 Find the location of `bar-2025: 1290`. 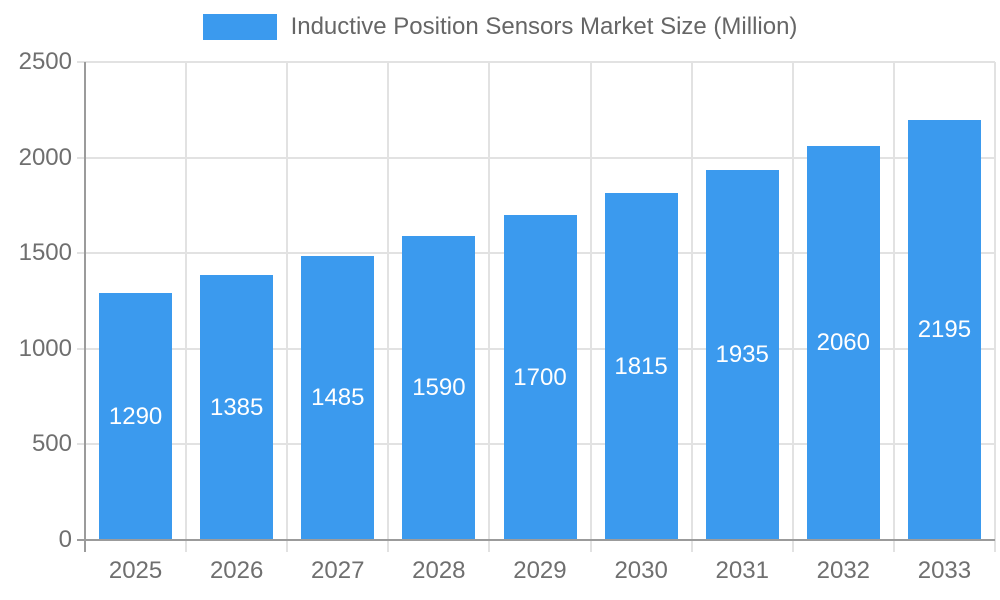

bar-2025: 1290 is located at coordinates (136, 416).